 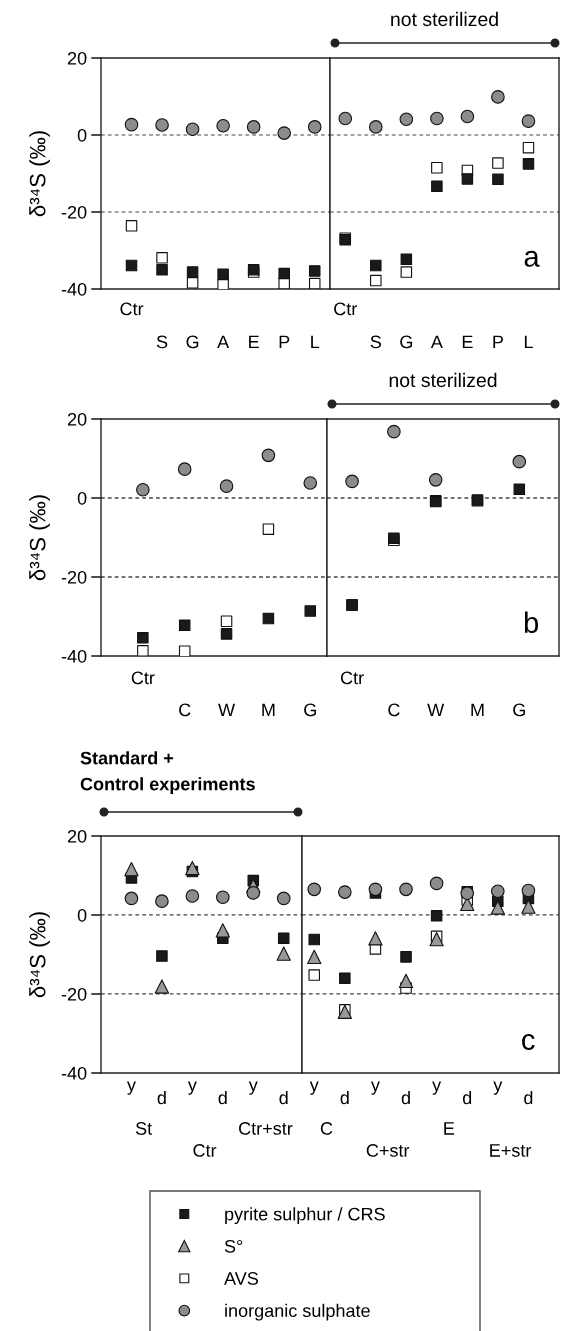 I want to click on text: C+str, so click(x=388, y=1150).